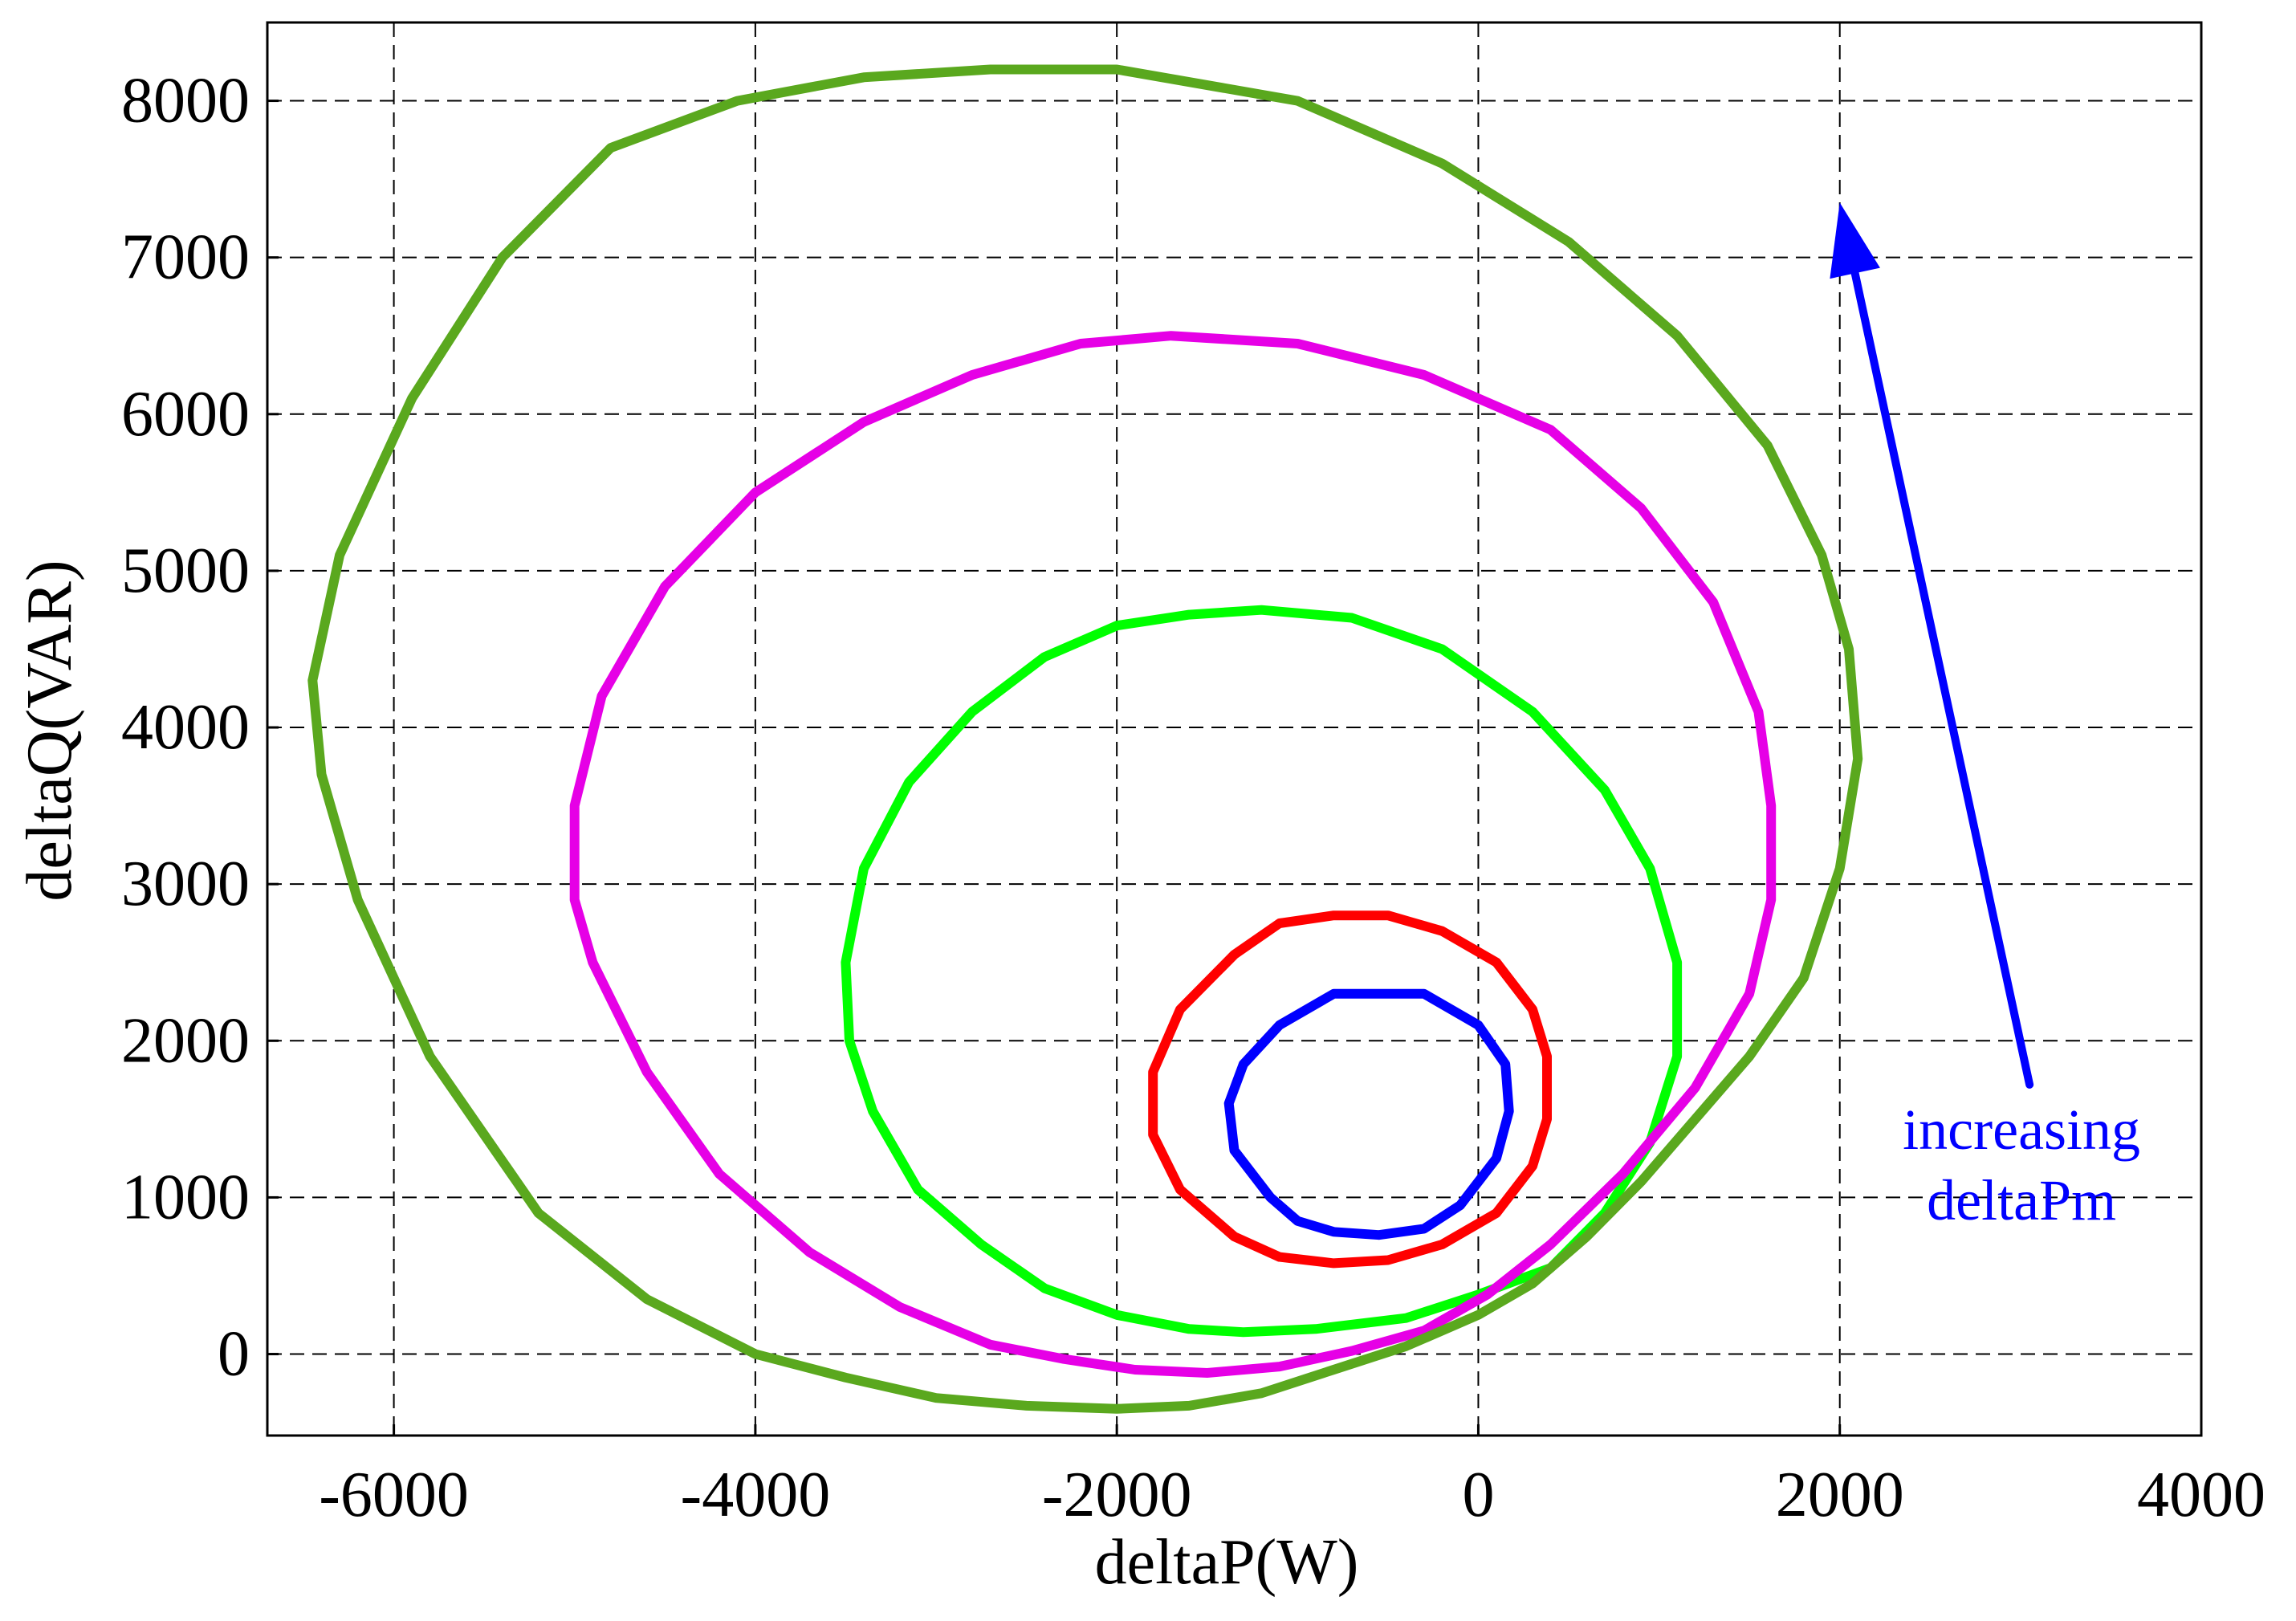  What do you see at coordinates (1227, 1562) in the screenshot?
I see `x-axis-label: deltaP(W)` at bounding box center [1227, 1562].